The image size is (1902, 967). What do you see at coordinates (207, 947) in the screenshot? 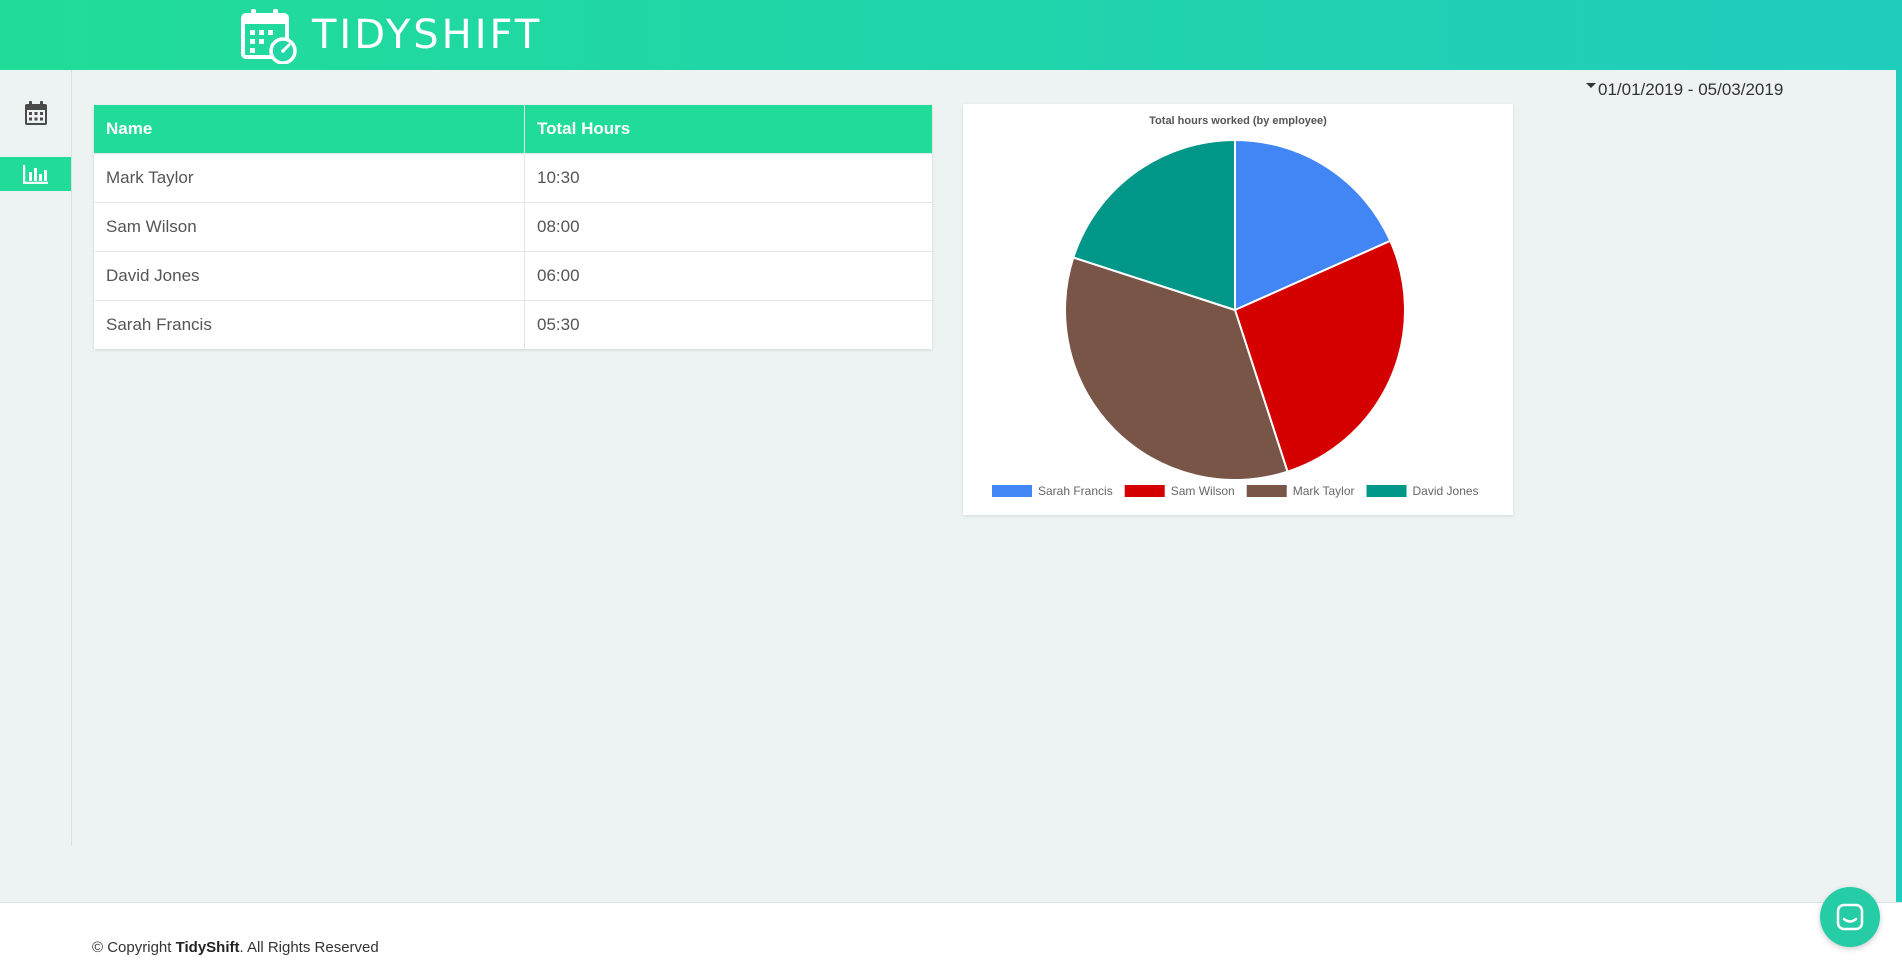
I see `copyright-brand: TidyShift` at bounding box center [207, 947].